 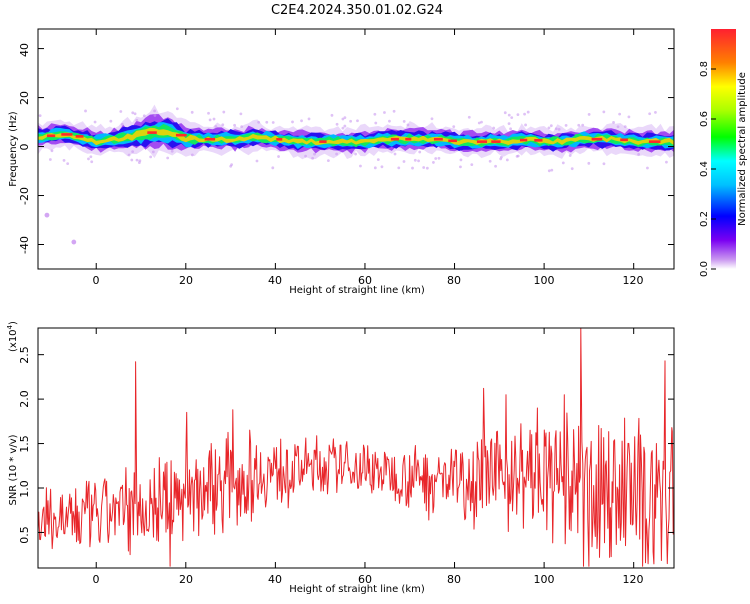 What do you see at coordinates (704, 269) in the screenshot?
I see `colorbar-tick-label: 0.0` at bounding box center [704, 269].